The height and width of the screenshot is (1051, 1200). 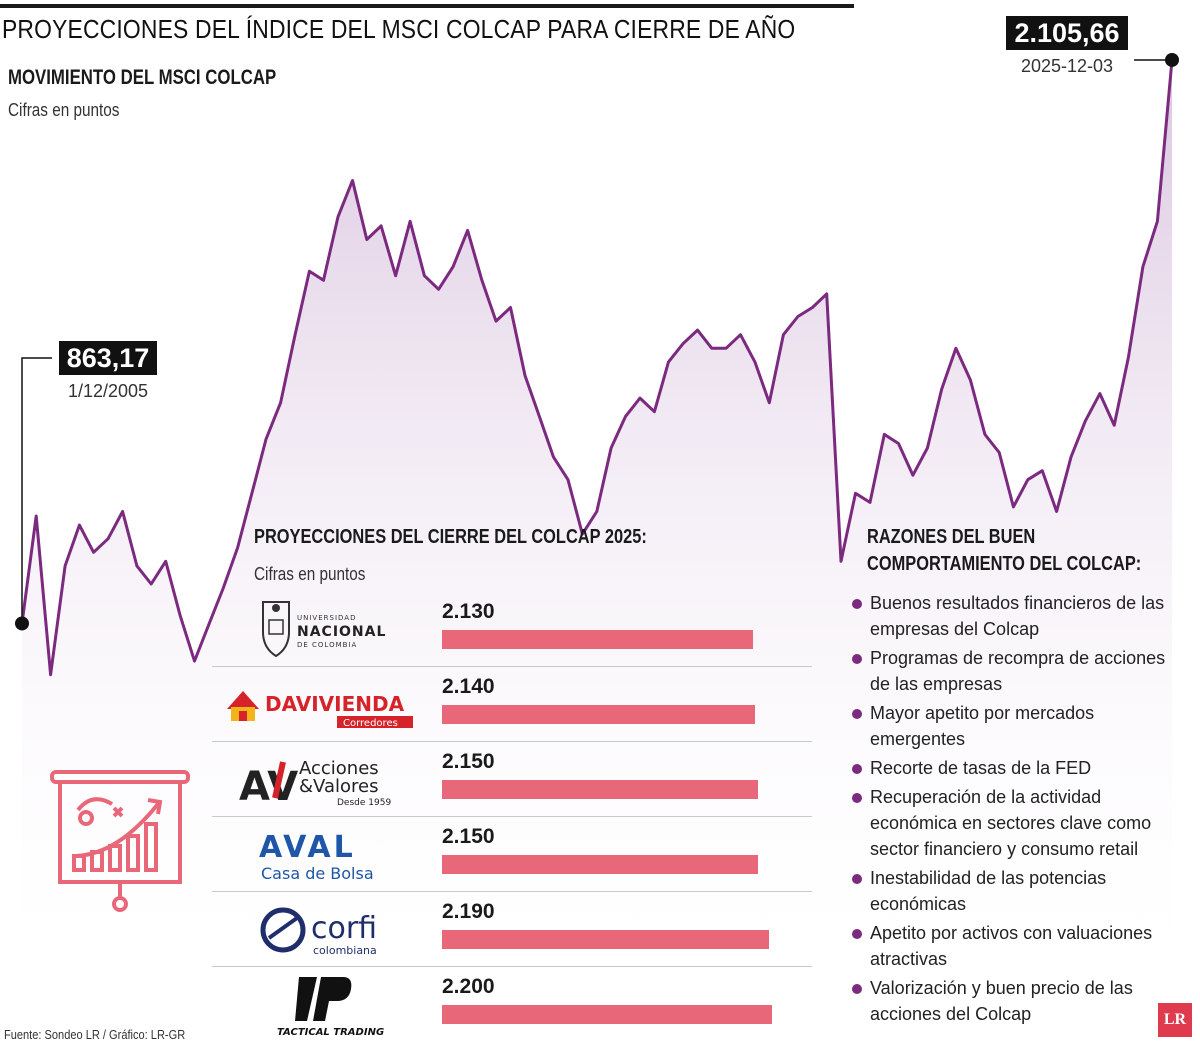 What do you see at coordinates (120, 841) in the screenshot?
I see `presentation-chart-icon` at bounding box center [120, 841].